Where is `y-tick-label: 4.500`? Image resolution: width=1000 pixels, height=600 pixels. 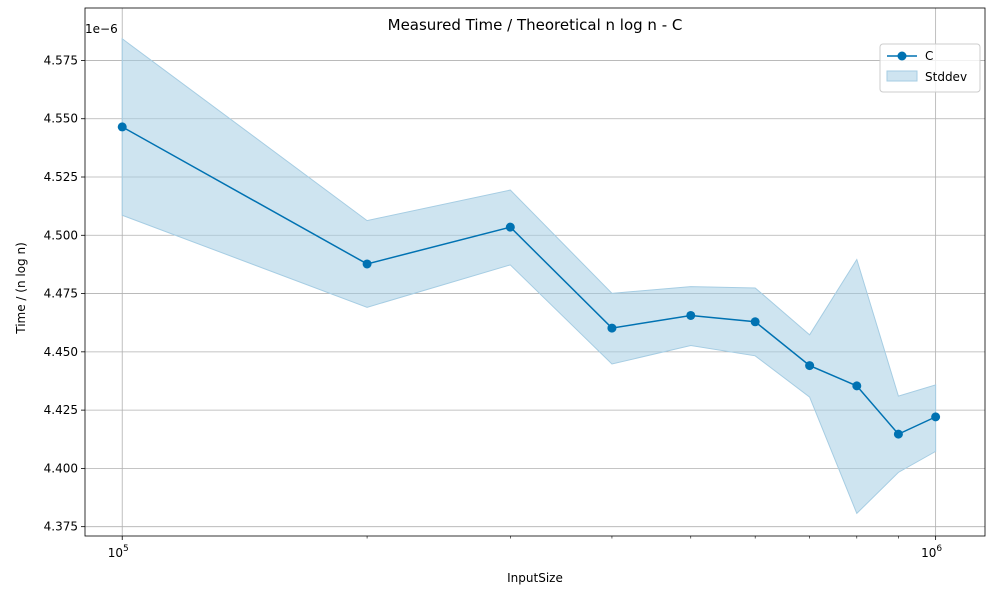 y-tick-label: 4.500 is located at coordinates (61, 235).